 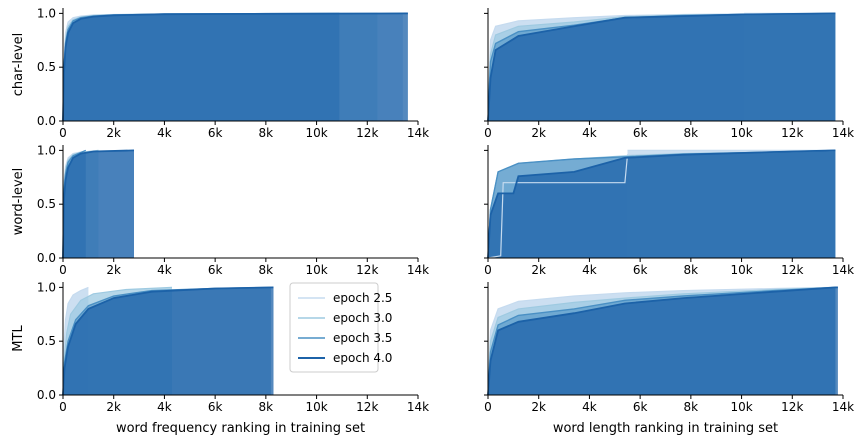 What do you see at coordinates (316, 407) in the screenshot?
I see `x-tick-label-mtl-frequency-5: 10k` at bounding box center [316, 407].